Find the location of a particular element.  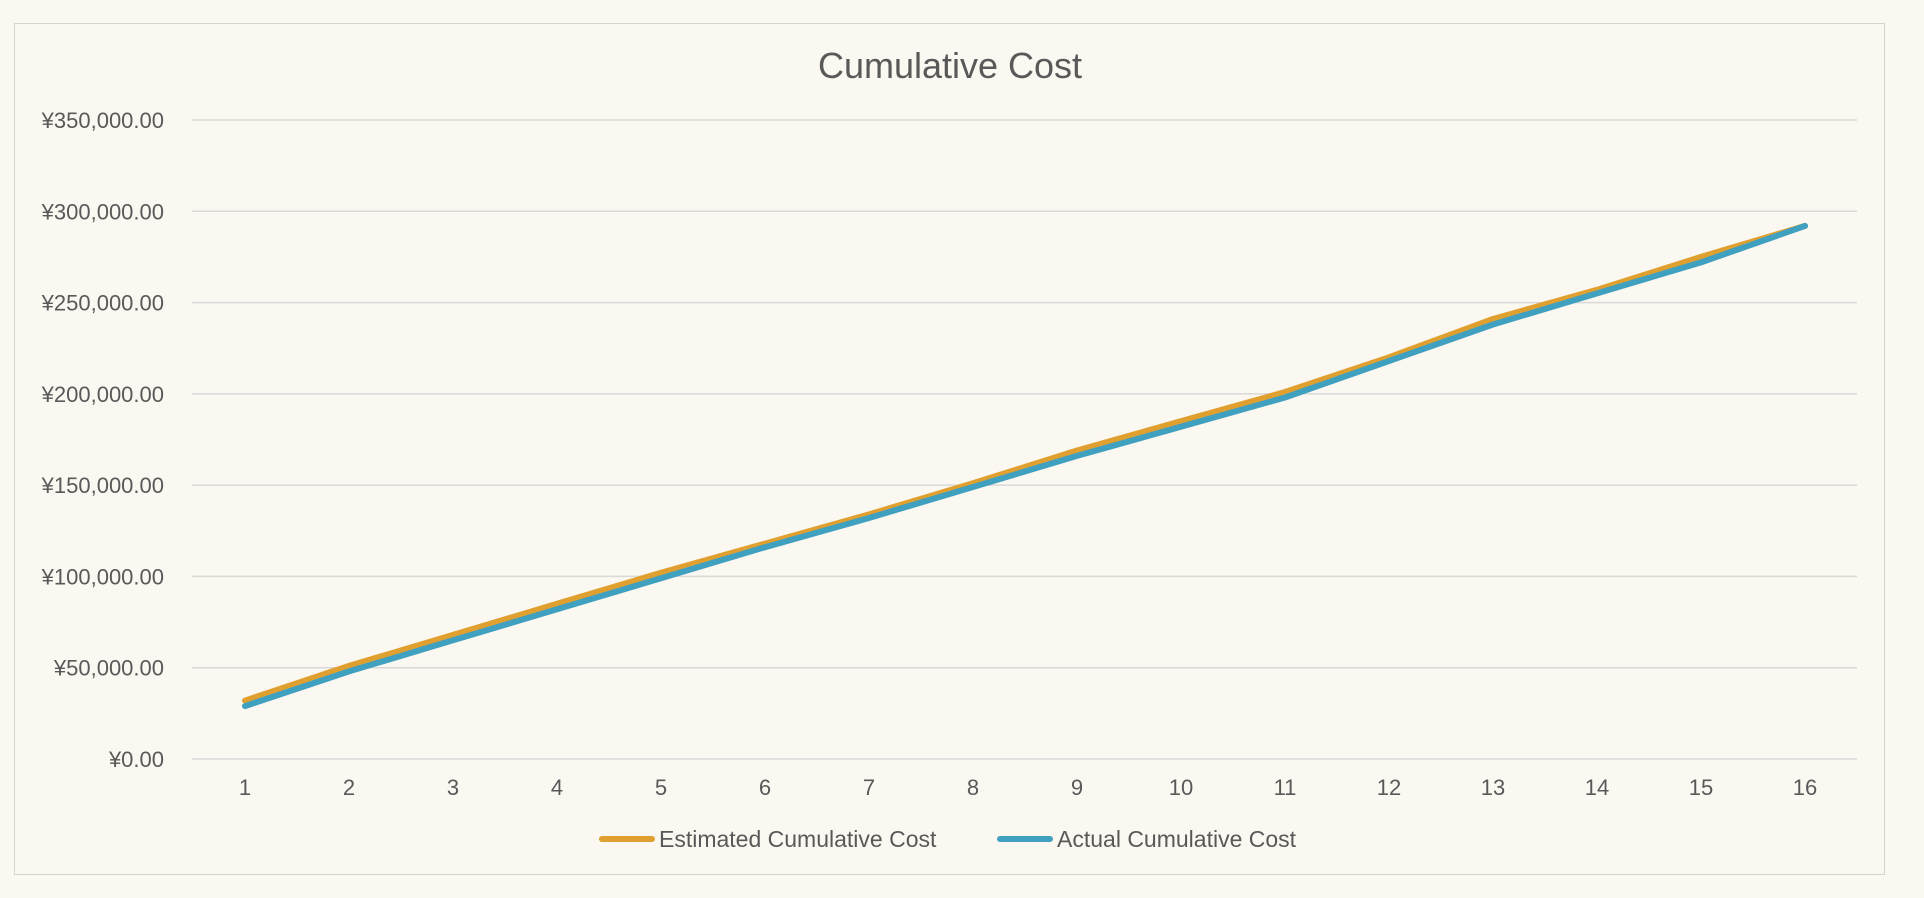

x-tick-label: 4 is located at coordinates (557, 787).